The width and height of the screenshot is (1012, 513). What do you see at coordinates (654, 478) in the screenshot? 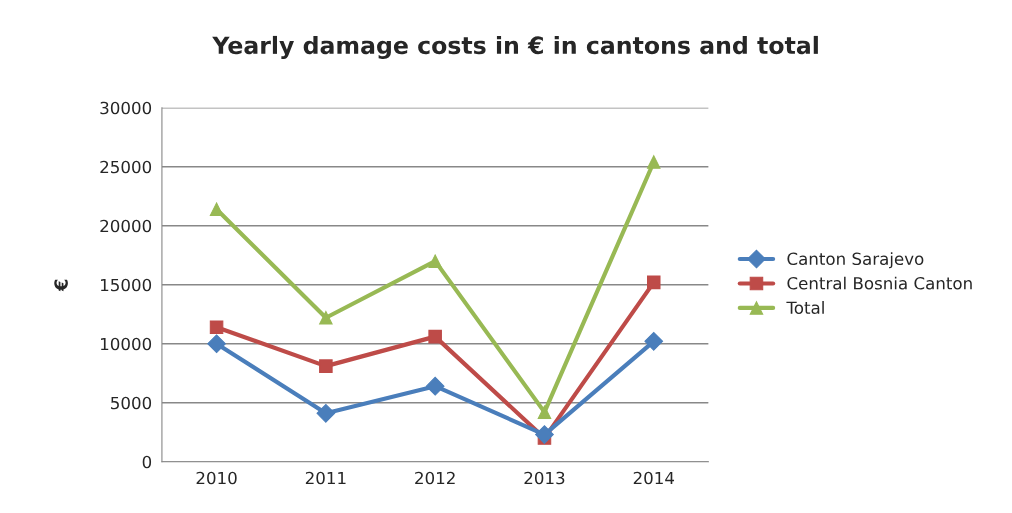
I see `x-tick-label: 2014` at bounding box center [654, 478].